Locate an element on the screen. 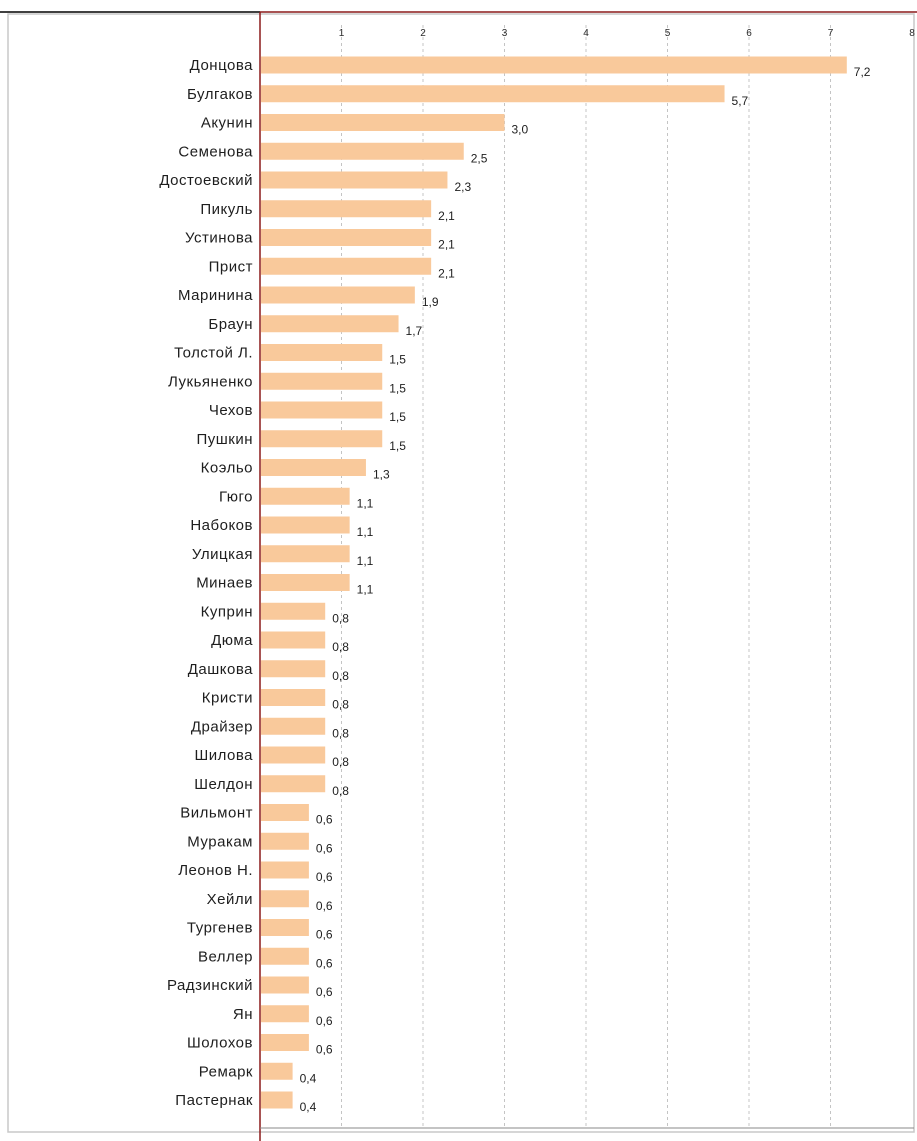 The width and height of the screenshot is (917, 1141). category-label: Чехов is located at coordinates (231, 410).